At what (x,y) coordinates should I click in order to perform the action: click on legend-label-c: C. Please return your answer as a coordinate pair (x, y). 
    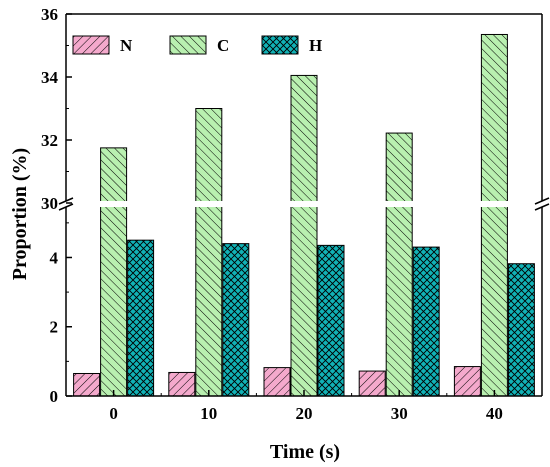
    Looking at the image, I should click on (223, 45).